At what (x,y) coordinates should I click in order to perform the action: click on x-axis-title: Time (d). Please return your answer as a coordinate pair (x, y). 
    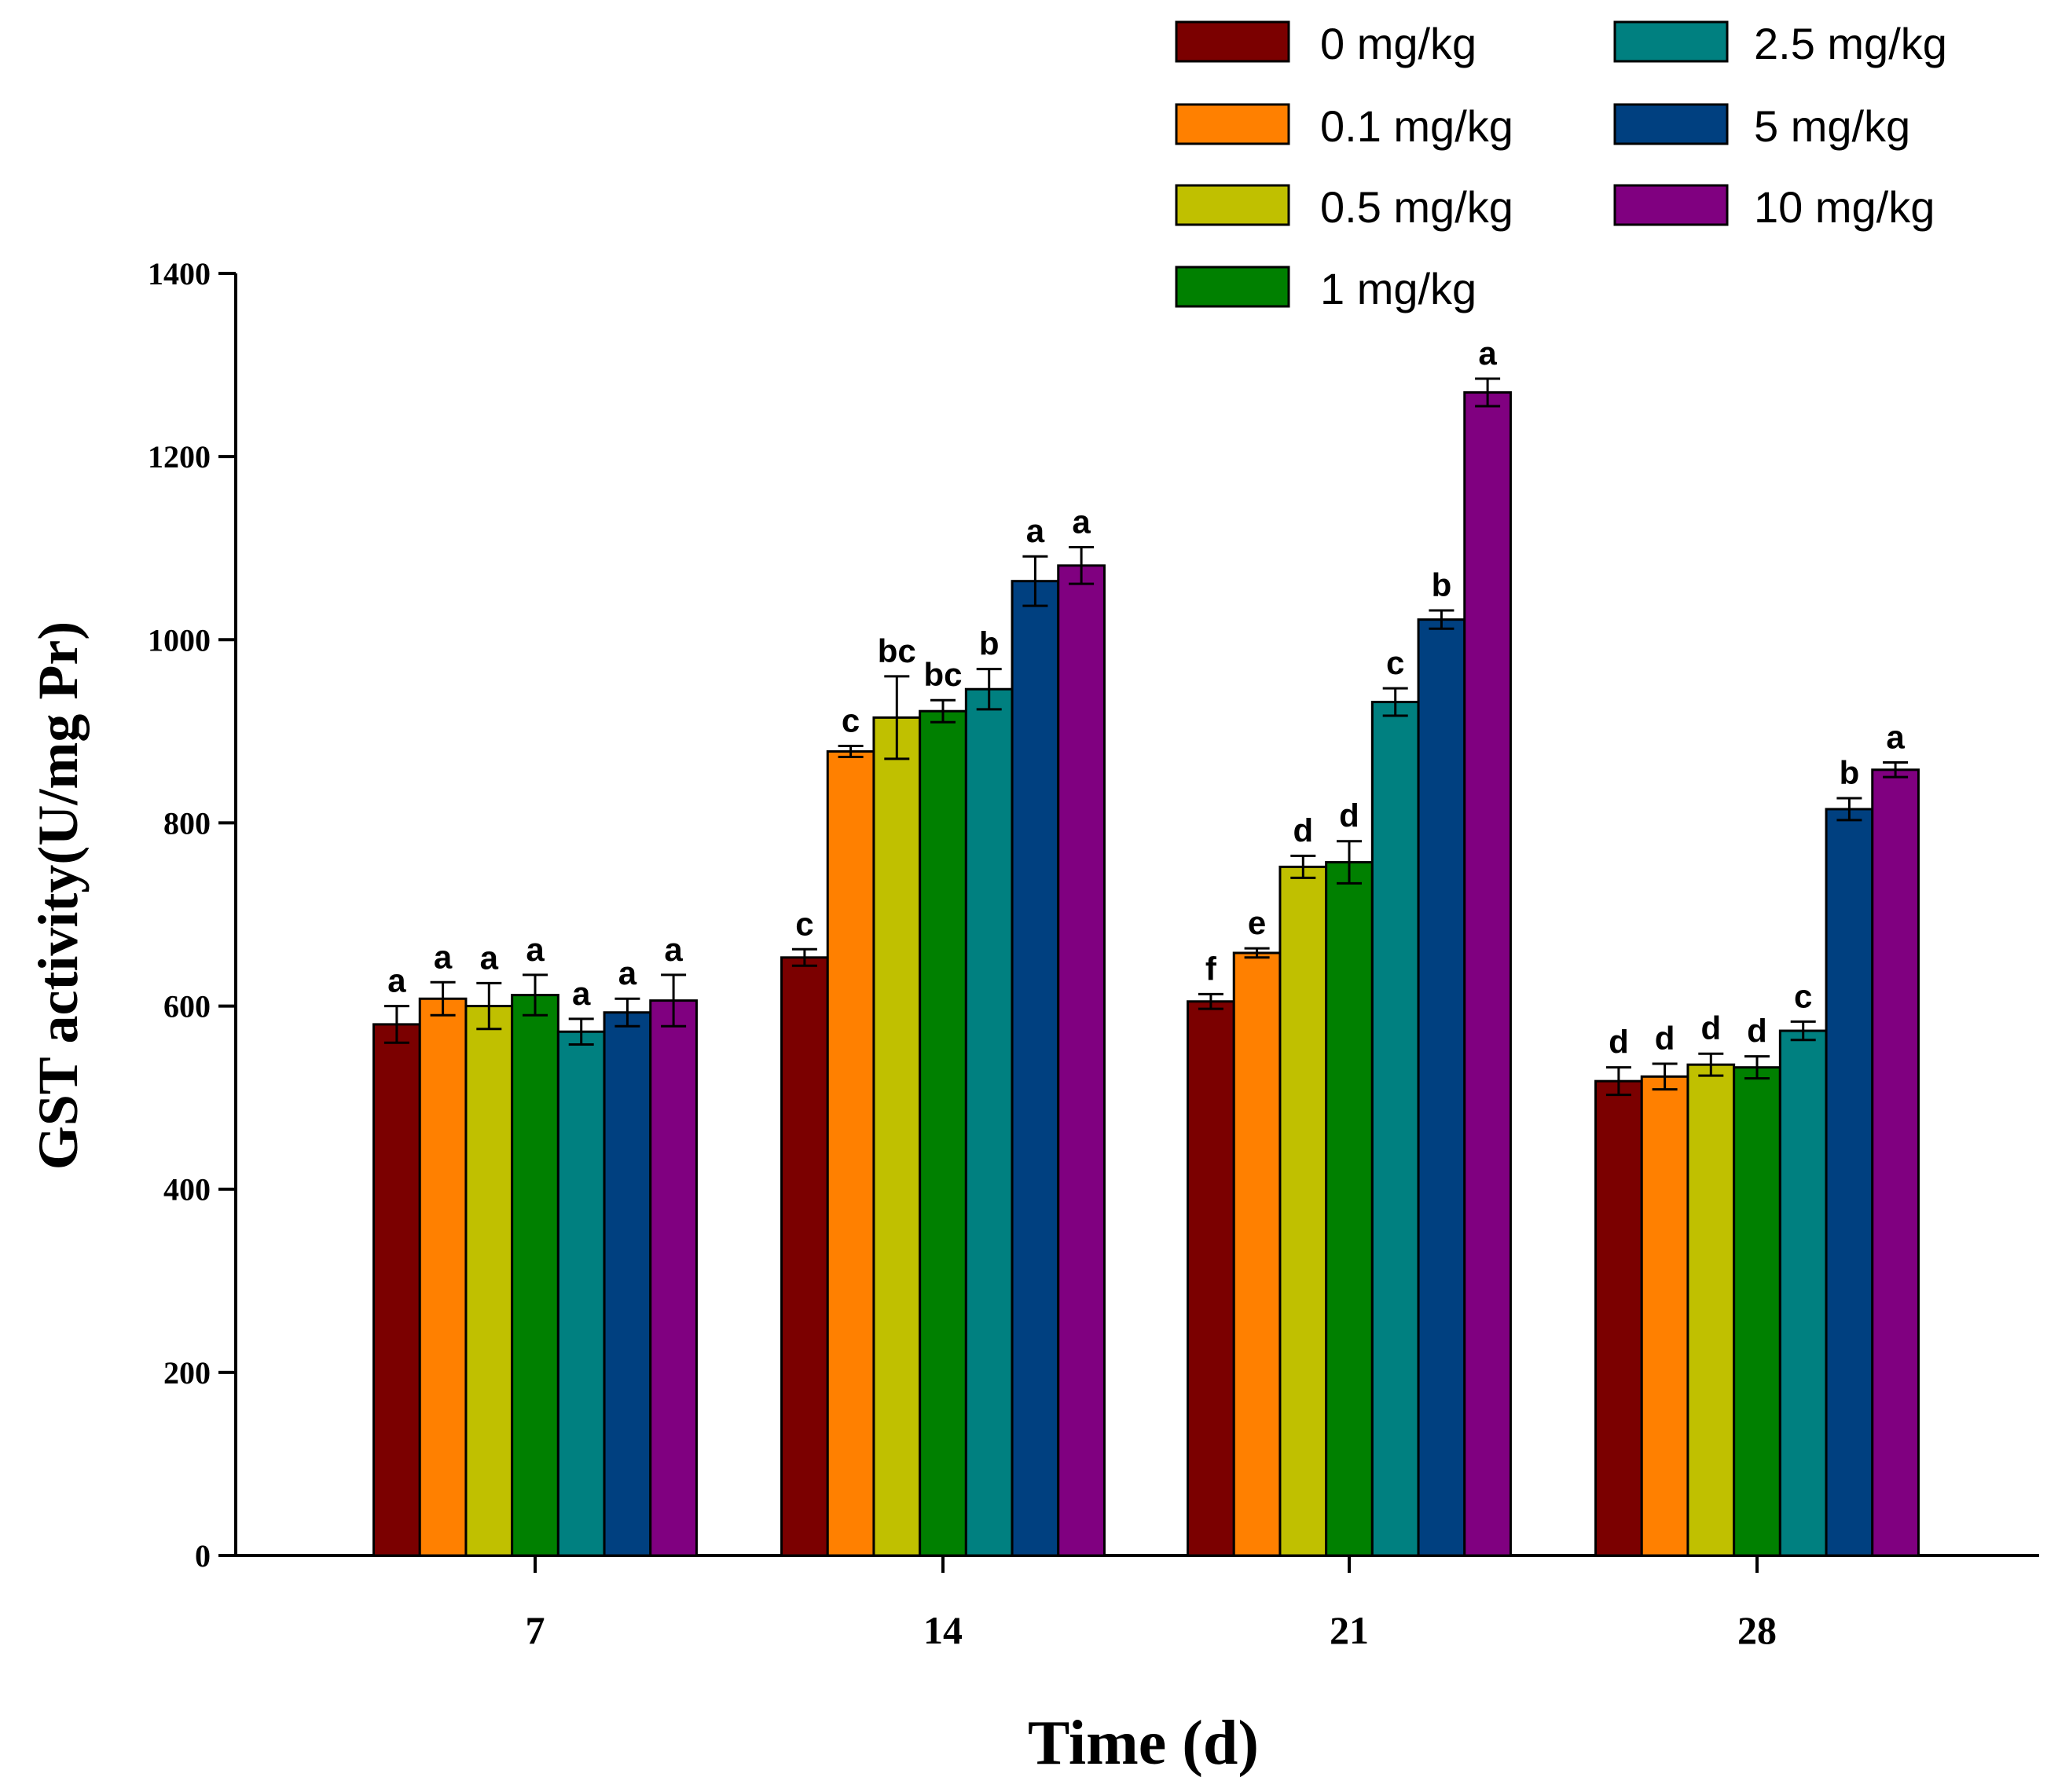
    Looking at the image, I should click on (1143, 1743).